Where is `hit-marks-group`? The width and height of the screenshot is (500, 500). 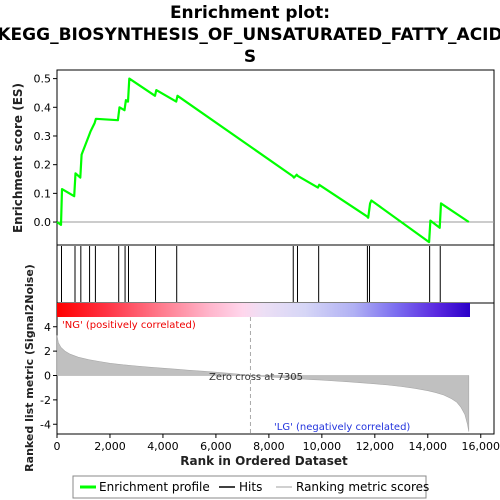
hit-marks-group is located at coordinates (251, 274).